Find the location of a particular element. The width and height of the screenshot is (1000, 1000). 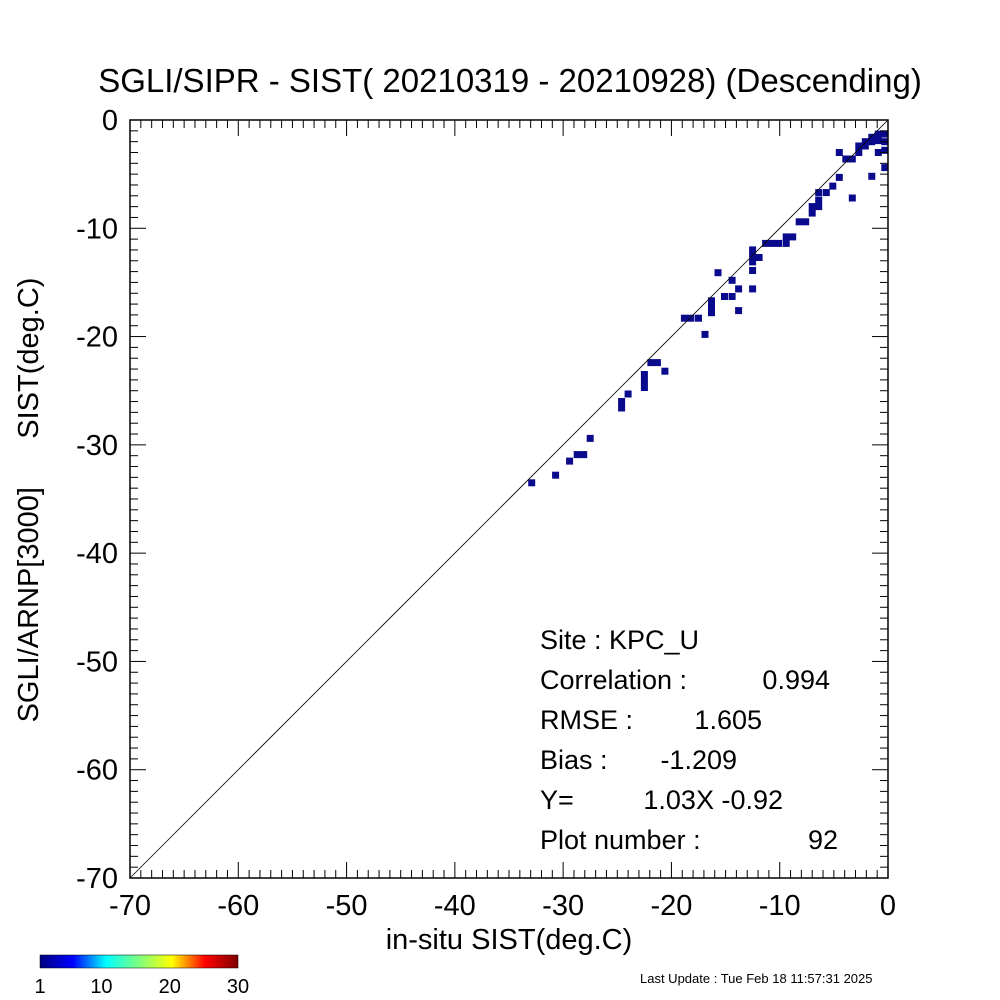

colorbar-tick-label: 30 is located at coordinates (238, 987).